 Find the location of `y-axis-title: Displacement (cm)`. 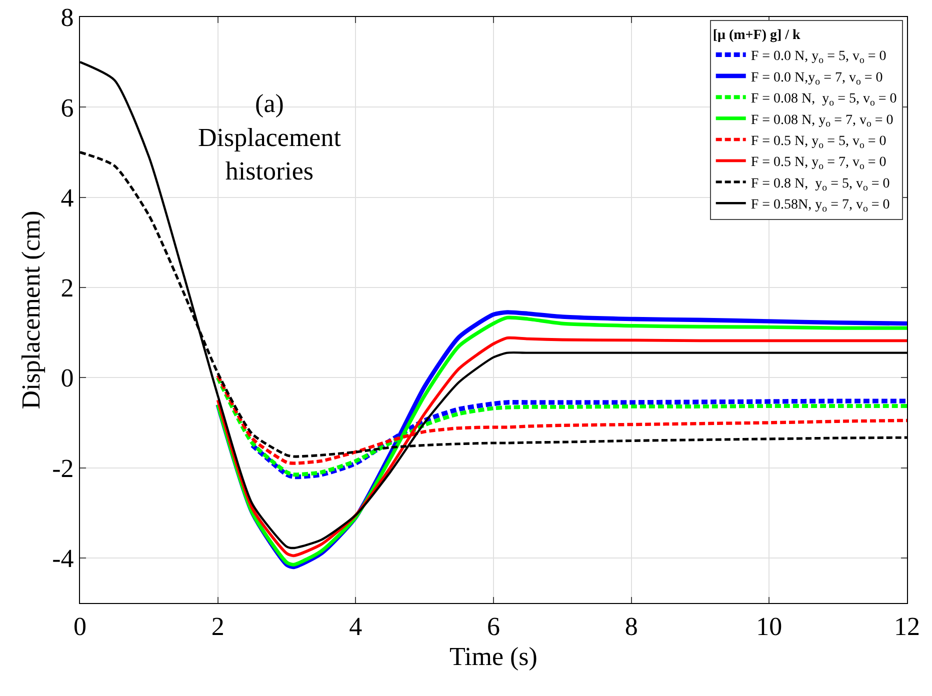

y-axis-title: Displacement (cm) is located at coordinates (31, 310).